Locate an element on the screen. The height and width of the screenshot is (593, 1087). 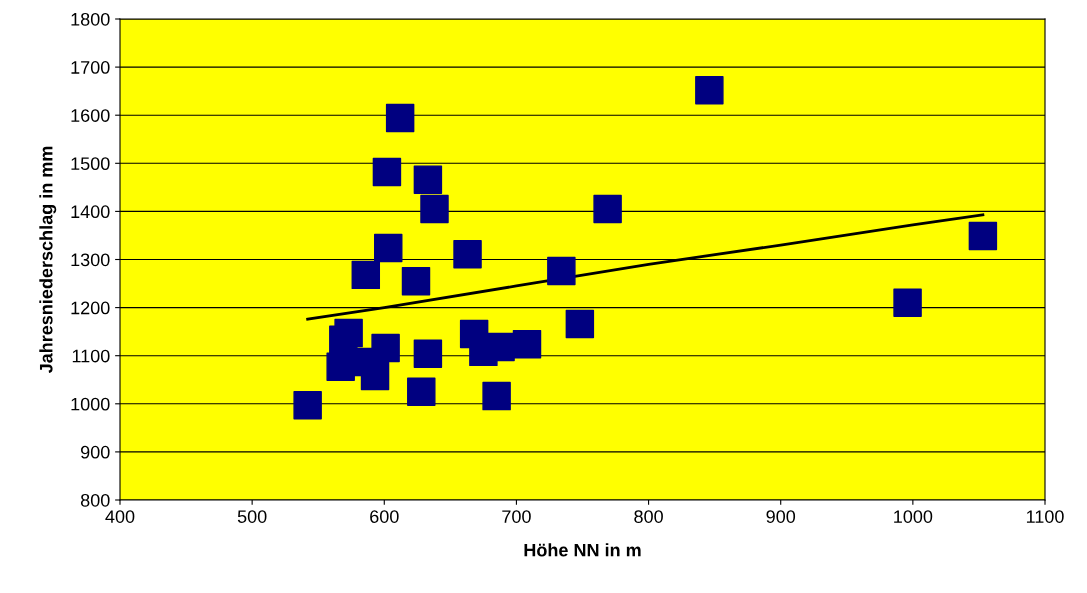
x-axis-title: Höhe NN in m is located at coordinates (582, 550).